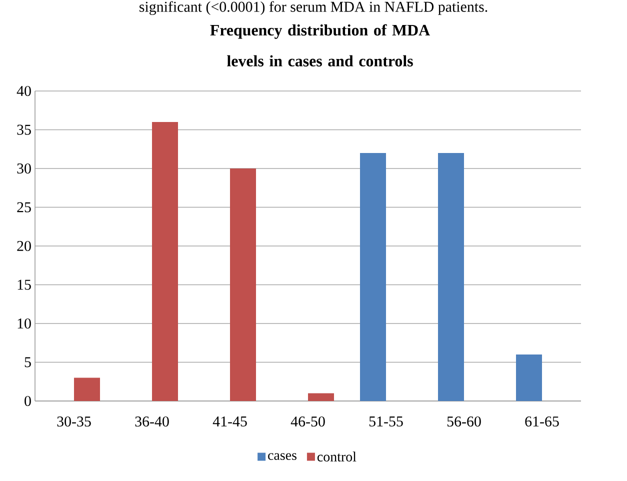 Image resolution: width=627 pixels, height=481 pixels. I want to click on legend-label: cases, so click(282, 456).